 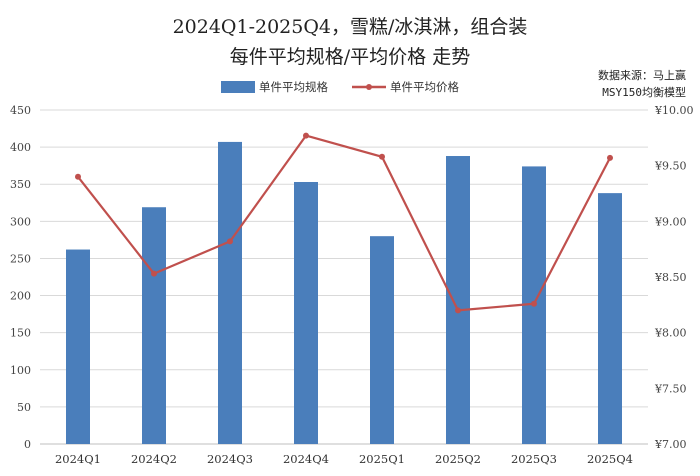 What do you see at coordinates (20, 370) in the screenshot?
I see `y-left-tick-label: 100` at bounding box center [20, 370].